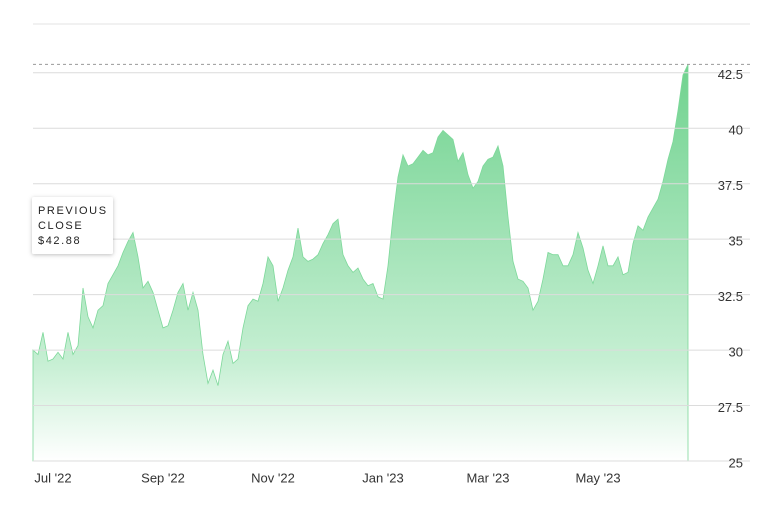 The width and height of the screenshot is (777, 520). Describe the element at coordinates (597, 477) in the screenshot. I see `x-tick-label: May '23` at that location.